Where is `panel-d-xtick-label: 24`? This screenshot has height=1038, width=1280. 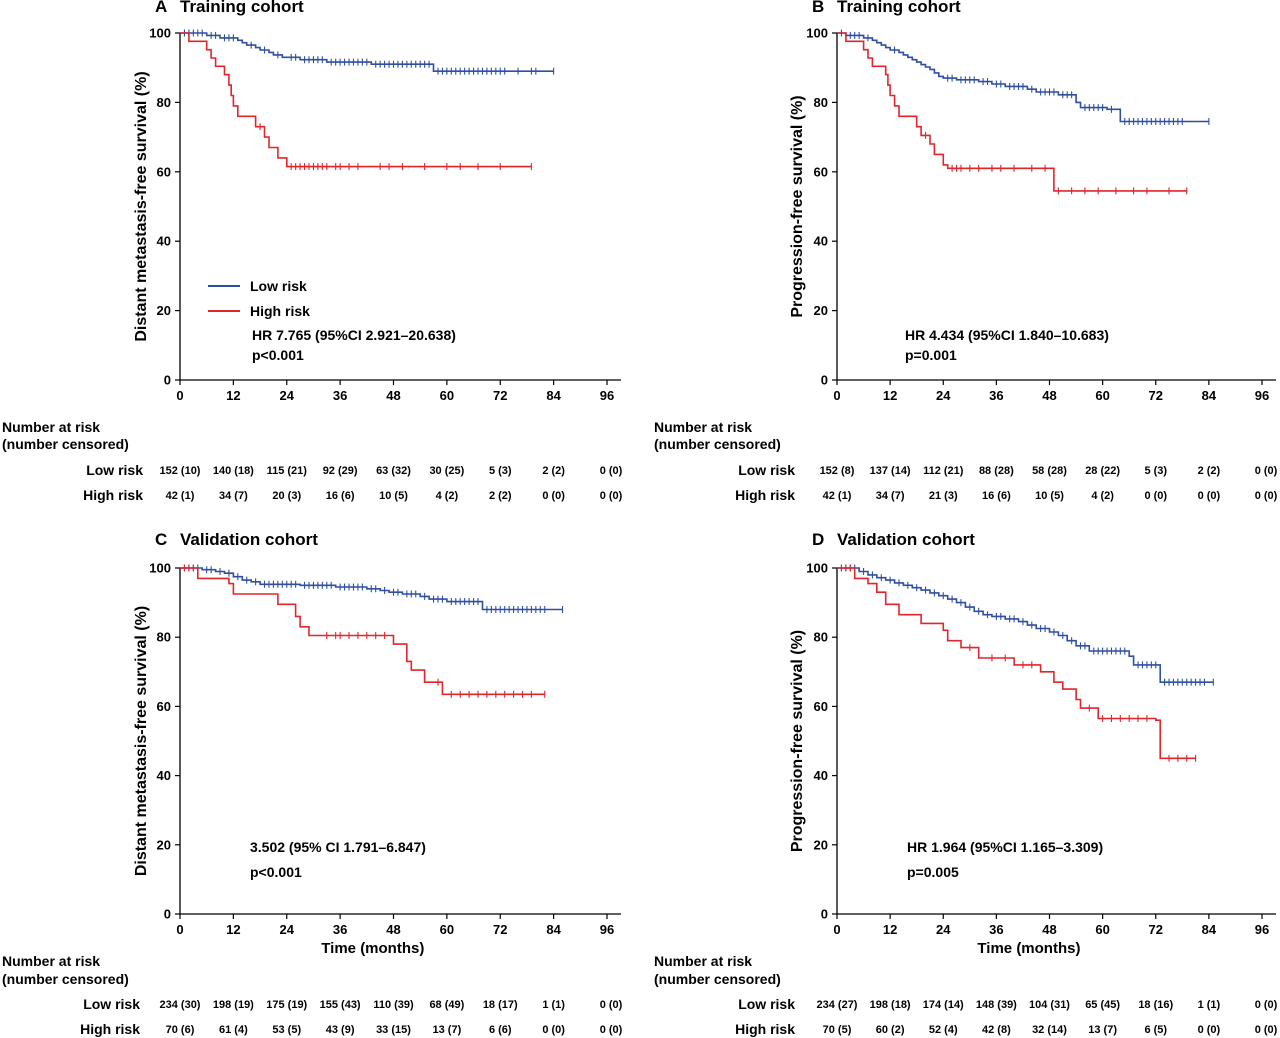 panel-d-xtick-label: 24 is located at coordinates (943, 929).